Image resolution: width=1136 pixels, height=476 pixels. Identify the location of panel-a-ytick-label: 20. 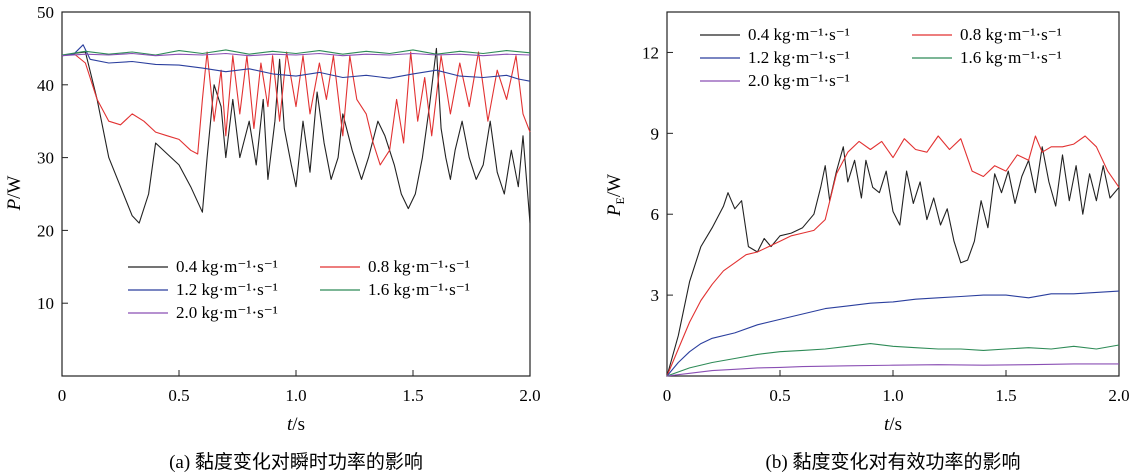
(45, 230).